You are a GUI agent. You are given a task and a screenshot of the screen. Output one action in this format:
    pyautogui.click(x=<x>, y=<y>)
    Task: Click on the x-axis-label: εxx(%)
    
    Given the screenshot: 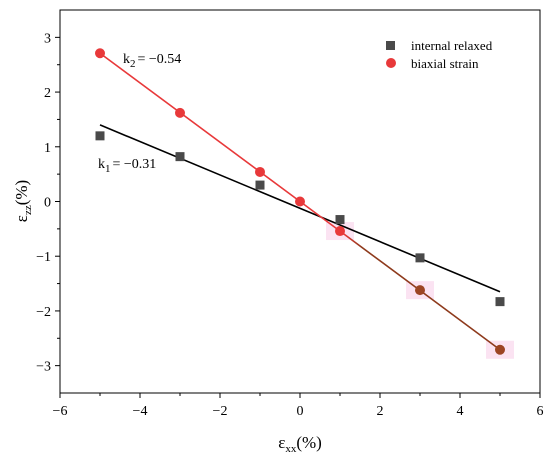 What is the action you would take?
    pyautogui.click(x=300, y=444)
    